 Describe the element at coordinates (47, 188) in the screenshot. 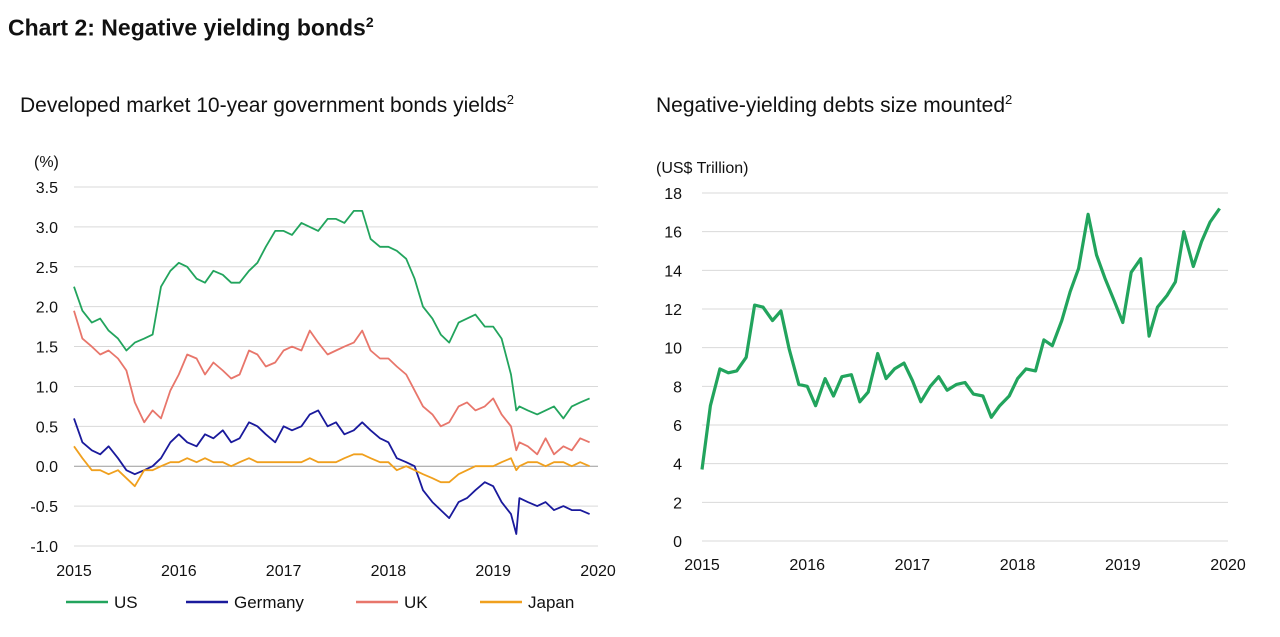

I see `chart-yields-ytick-label-0: 3.5` at that location.